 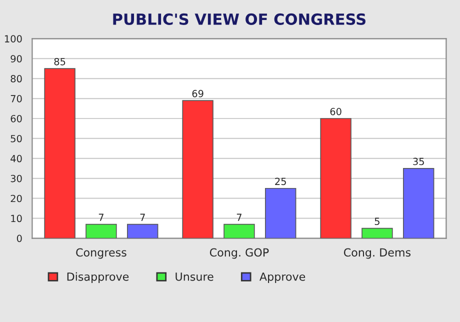 What do you see at coordinates (98, 277) in the screenshot?
I see `legend-label: Disapprove` at bounding box center [98, 277].